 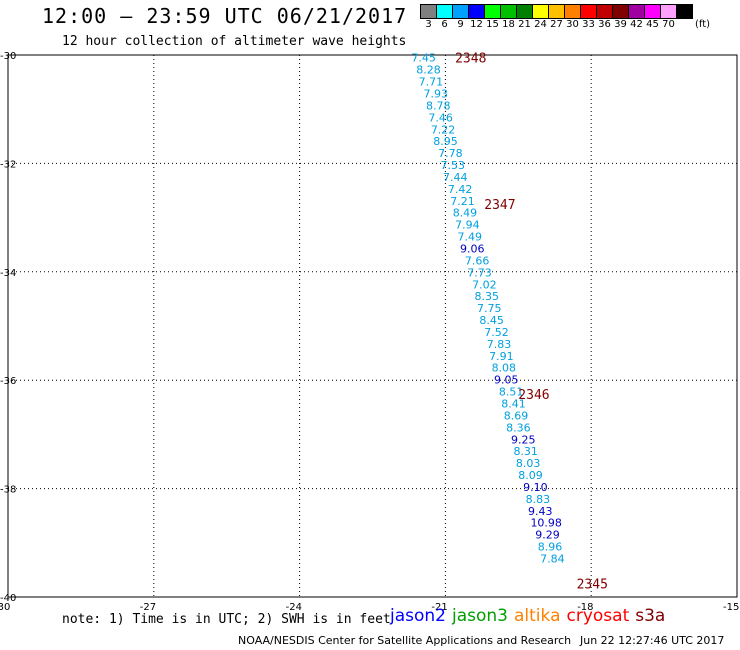 What do you see at coordinates (428, 24) in the screenshot?
I see `legend-label: 3` at bounding box center [428, 24].